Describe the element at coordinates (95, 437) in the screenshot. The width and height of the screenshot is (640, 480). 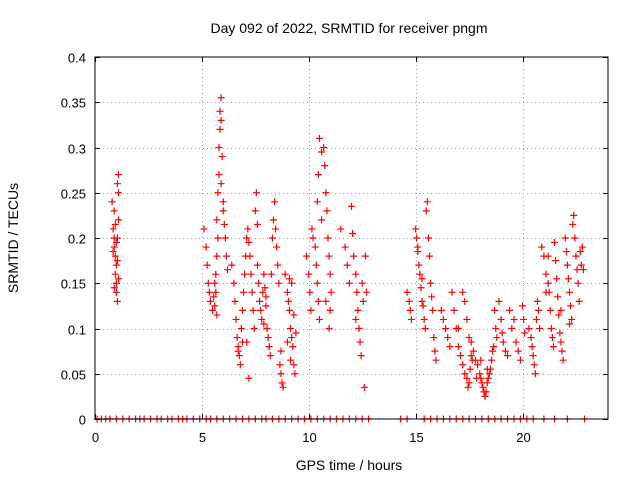
I see `x-tick-label: 0` at that location.